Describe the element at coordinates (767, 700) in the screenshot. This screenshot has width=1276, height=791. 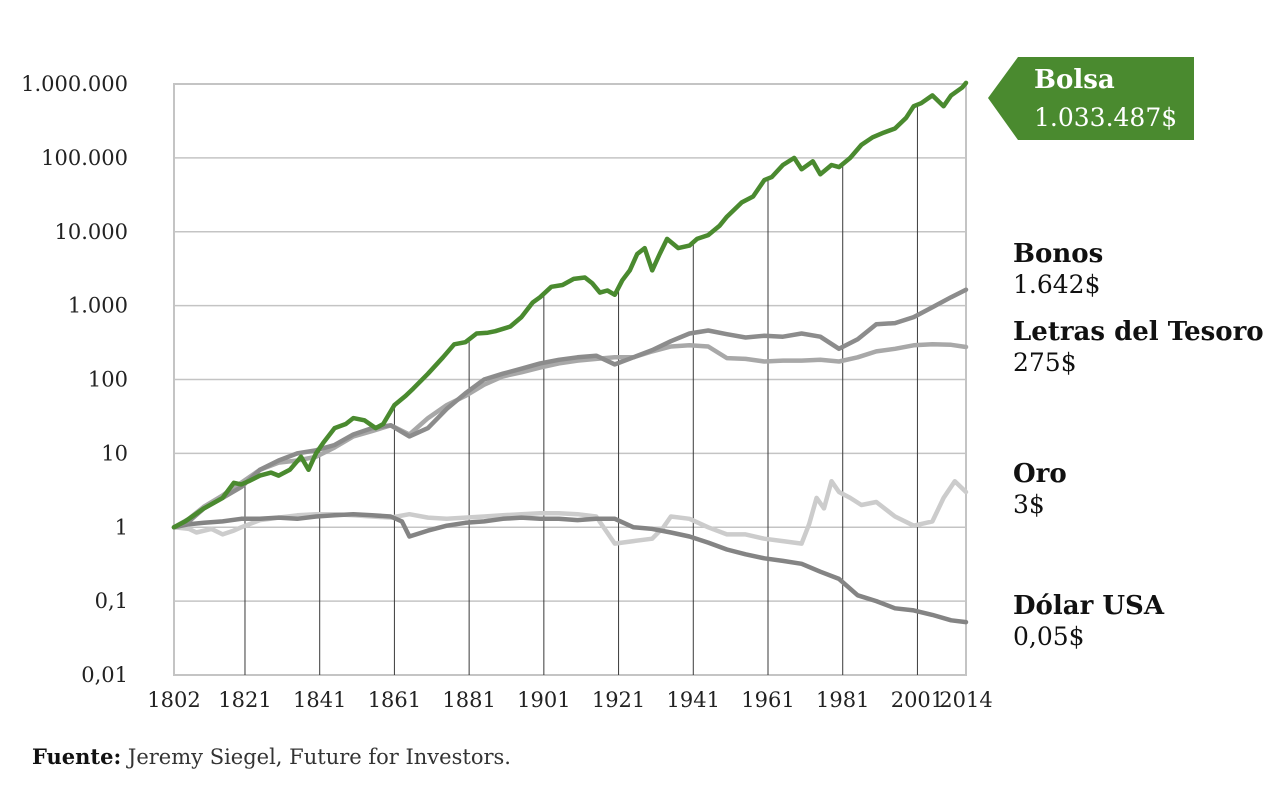
I see `x-tick-label: 1961` at that location.